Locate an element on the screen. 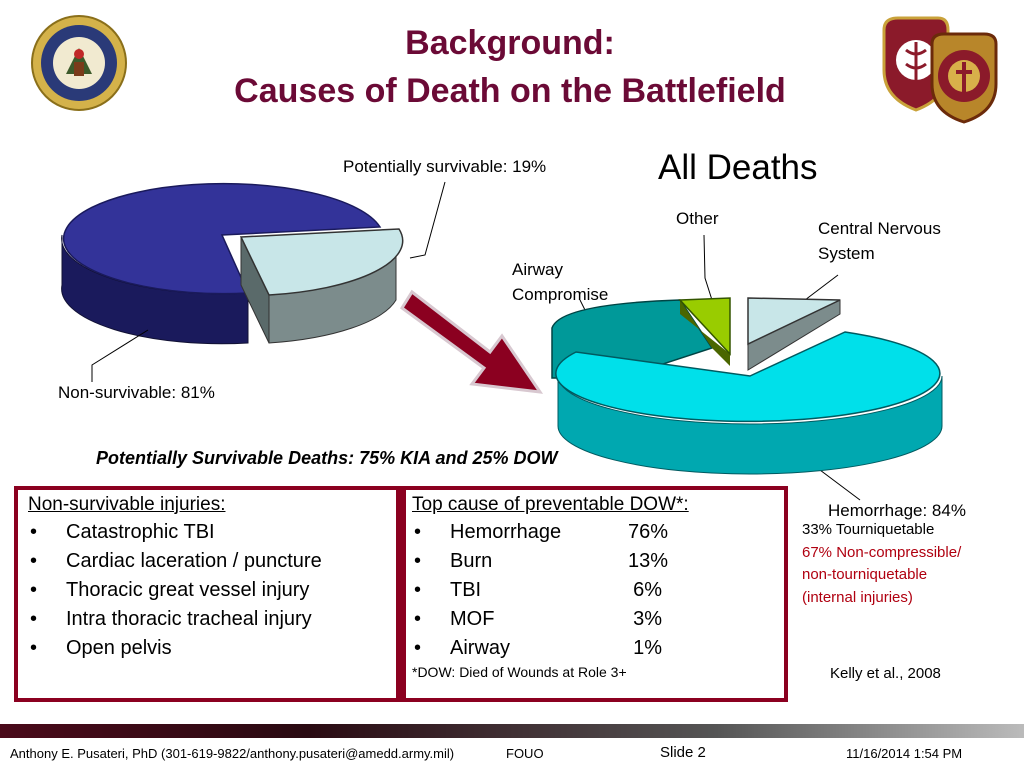 The image size is (1024, 768). footer-datetime: 11/16/2014 1:54 PM is located at coordinates (904, 753).